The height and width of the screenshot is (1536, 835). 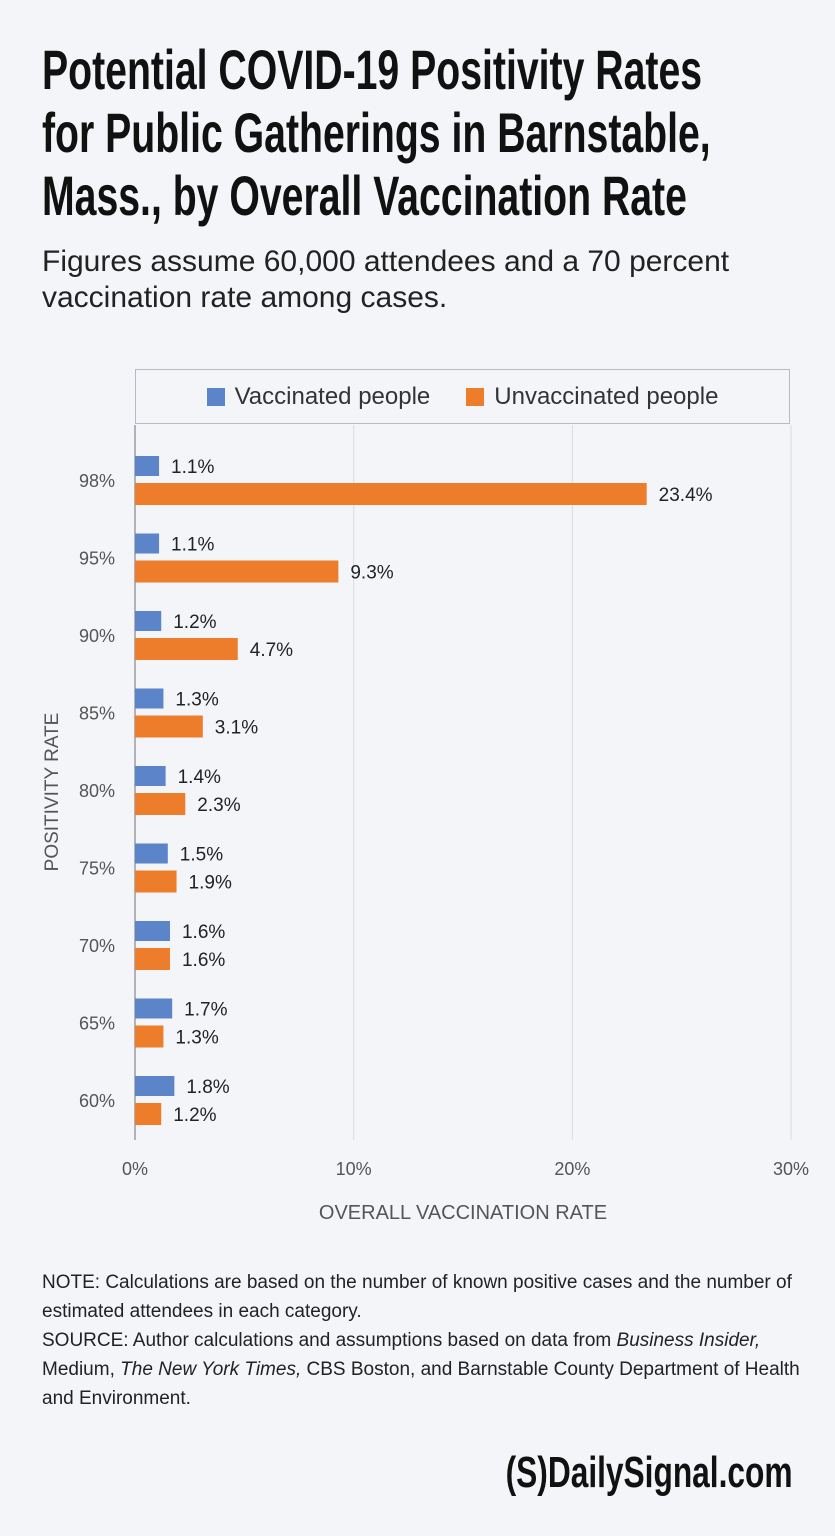 I want to click on data-label: 1.5%, so click(x=201, y=855).